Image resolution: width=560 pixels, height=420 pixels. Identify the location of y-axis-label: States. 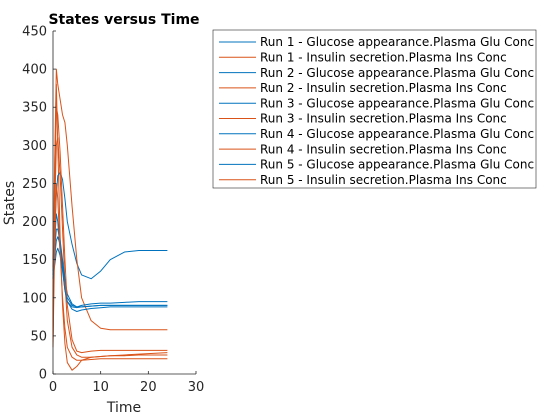
(10, 203).